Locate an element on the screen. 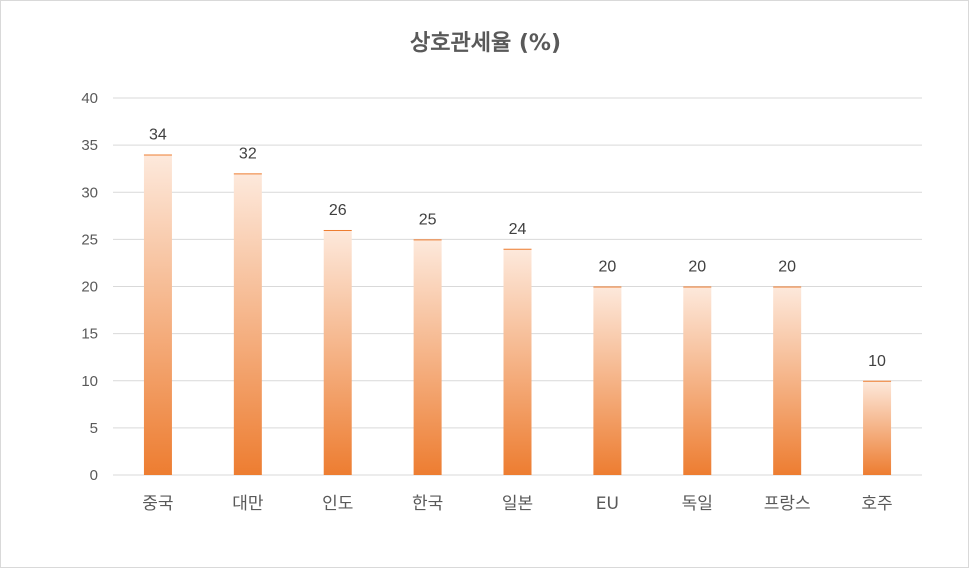 The width and height of the screenshot is (969, 568). x-tick-label: 인도 is located at coordinates (337, 504).